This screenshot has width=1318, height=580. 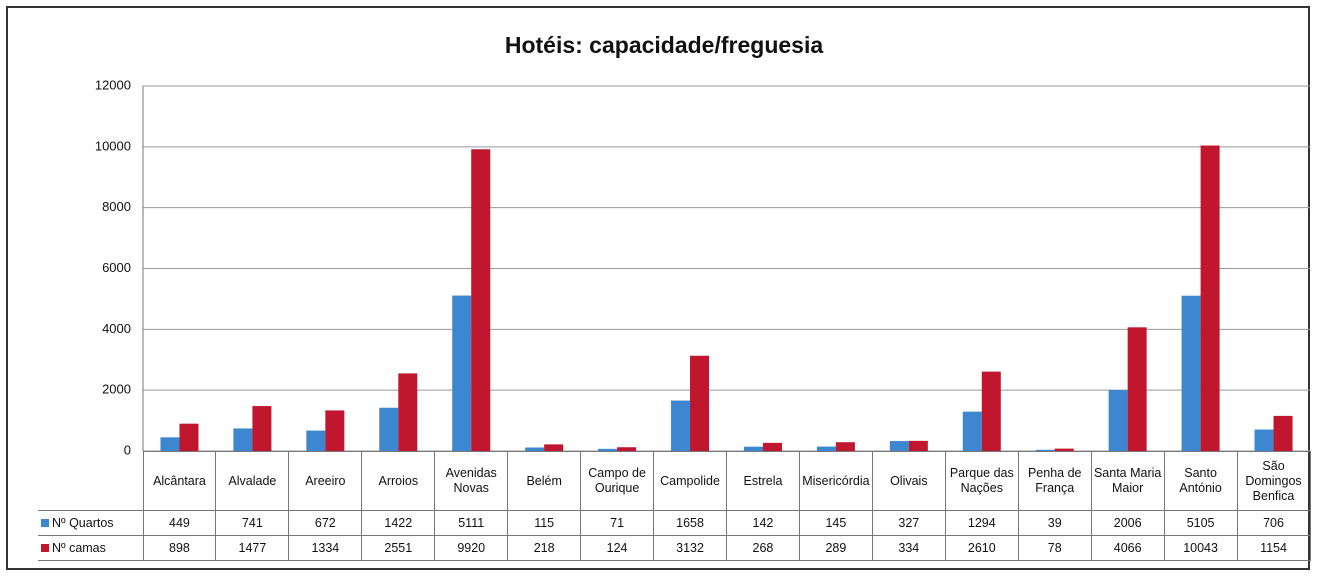 What do you see at coordinates (325, 548) in the screenshot?
I see `value-label: 1334` at bounding box center [325, 548].